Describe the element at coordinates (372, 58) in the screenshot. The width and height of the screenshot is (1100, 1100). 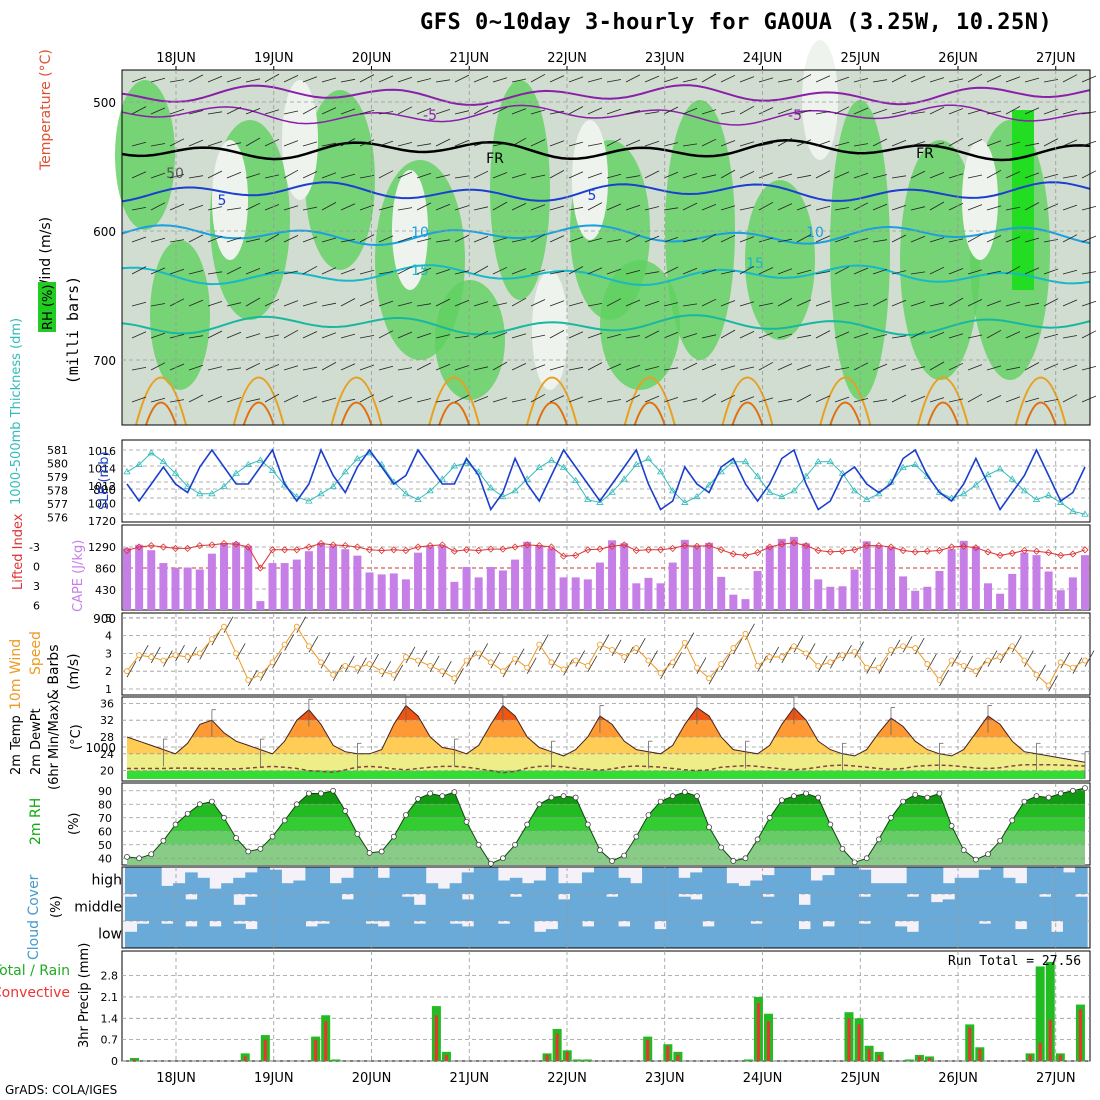
I see `x-tick-label: 20JUN` at that location.